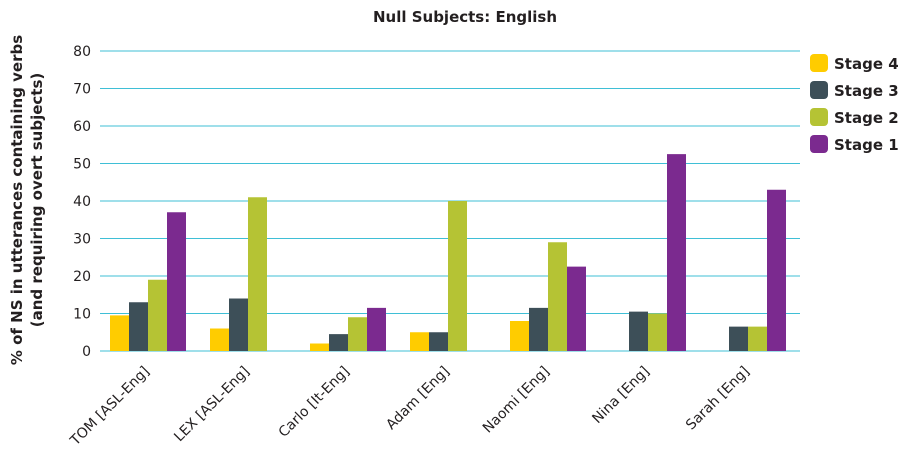 The image size is (908, 464). Describe the element at coordinates (212, 405) in the screenshot. I see `x-tick-label: LEX [ASL-Eng]` at that location.